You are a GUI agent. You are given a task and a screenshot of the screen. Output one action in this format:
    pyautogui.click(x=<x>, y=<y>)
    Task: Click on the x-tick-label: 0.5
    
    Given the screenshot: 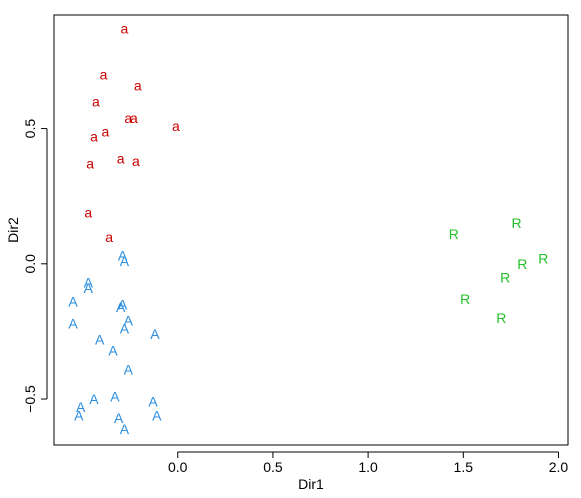 What is the action you would take?
    pyautogui.click(x=273, y=467)
    